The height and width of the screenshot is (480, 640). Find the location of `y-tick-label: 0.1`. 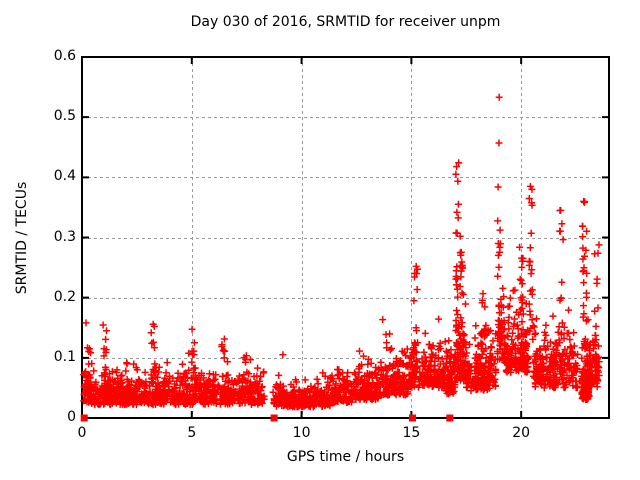

y-tick-label: 0.1 is located at coordinates (64, 356).